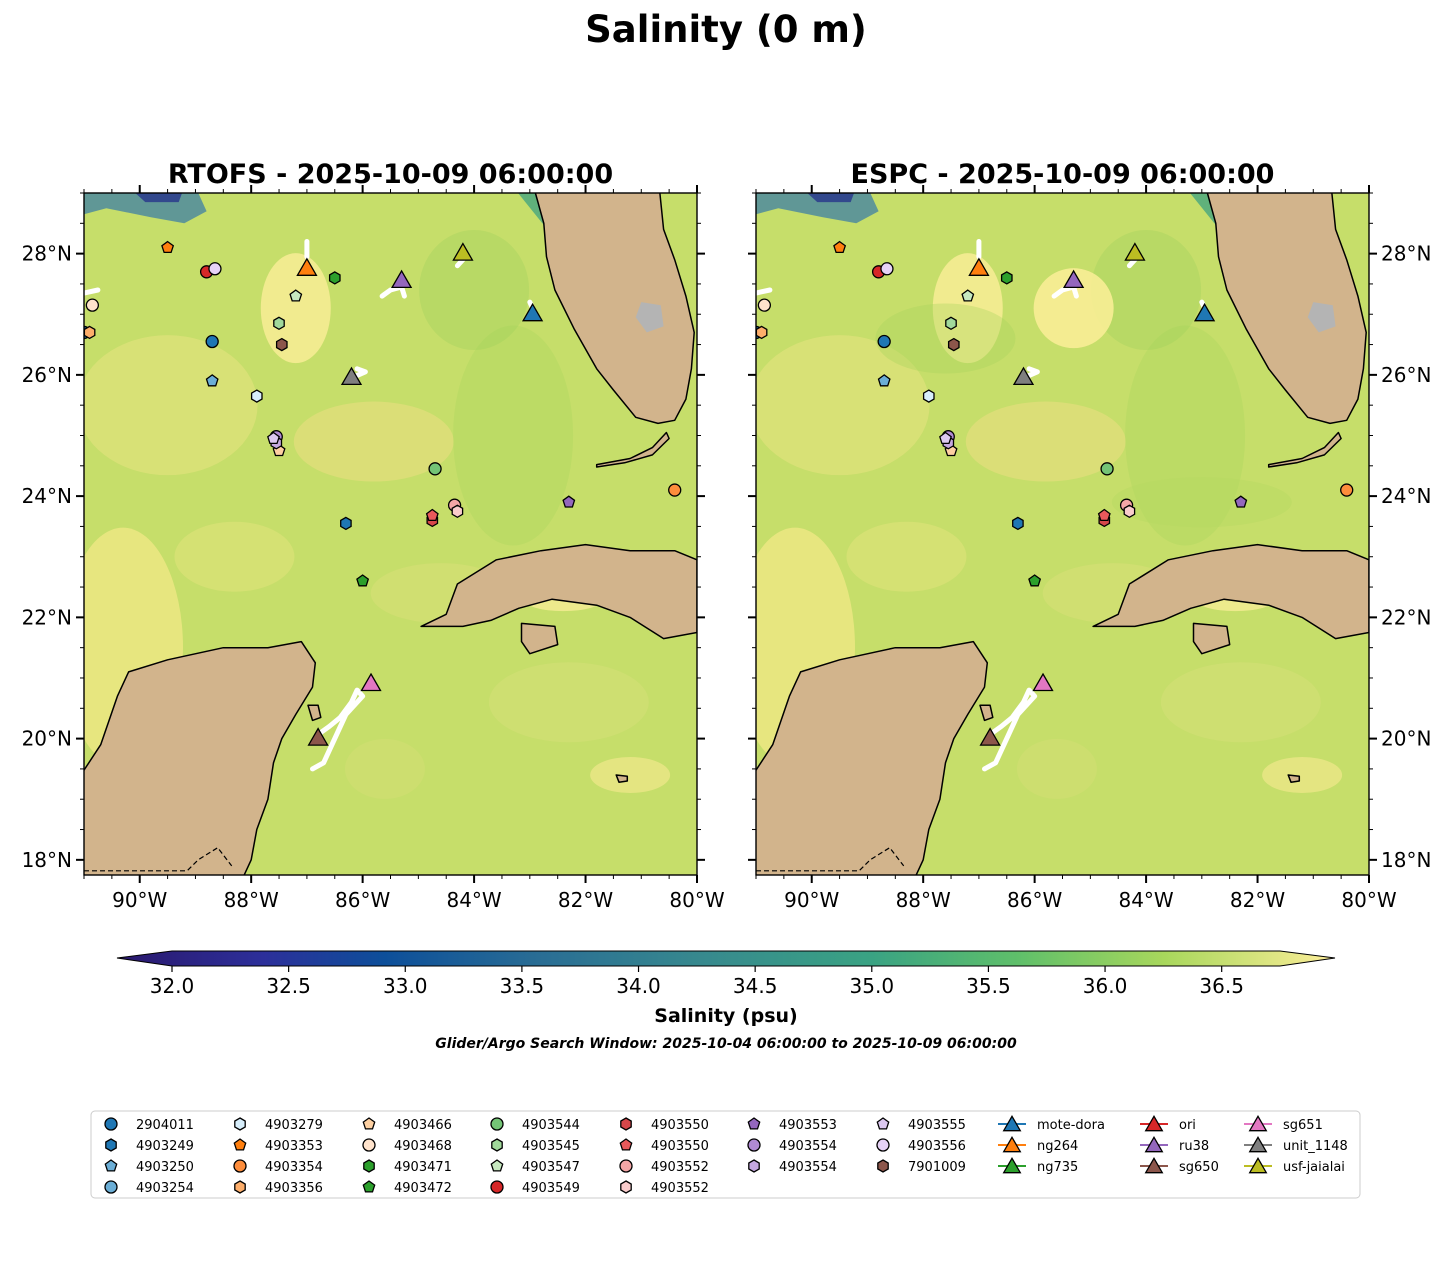 The width and height of the screenshot is (1452, 1264). Describe the element at coordinates (1199, 1167) in the screenshot. I see `legend-label: sg650` at that location.